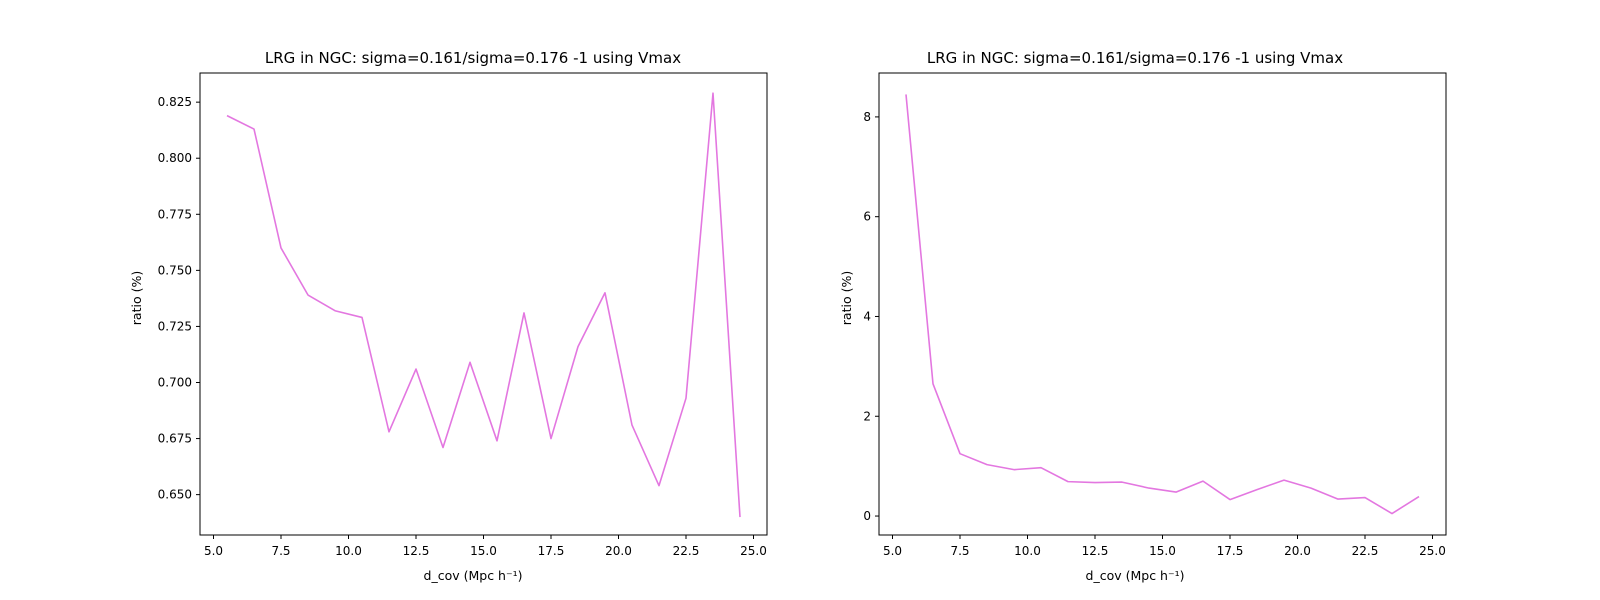 The image size is (1600, 600). Describe the element at coordinates (175, 102) in the screenshot. I see `y-tick-label: 0.825` at that location.